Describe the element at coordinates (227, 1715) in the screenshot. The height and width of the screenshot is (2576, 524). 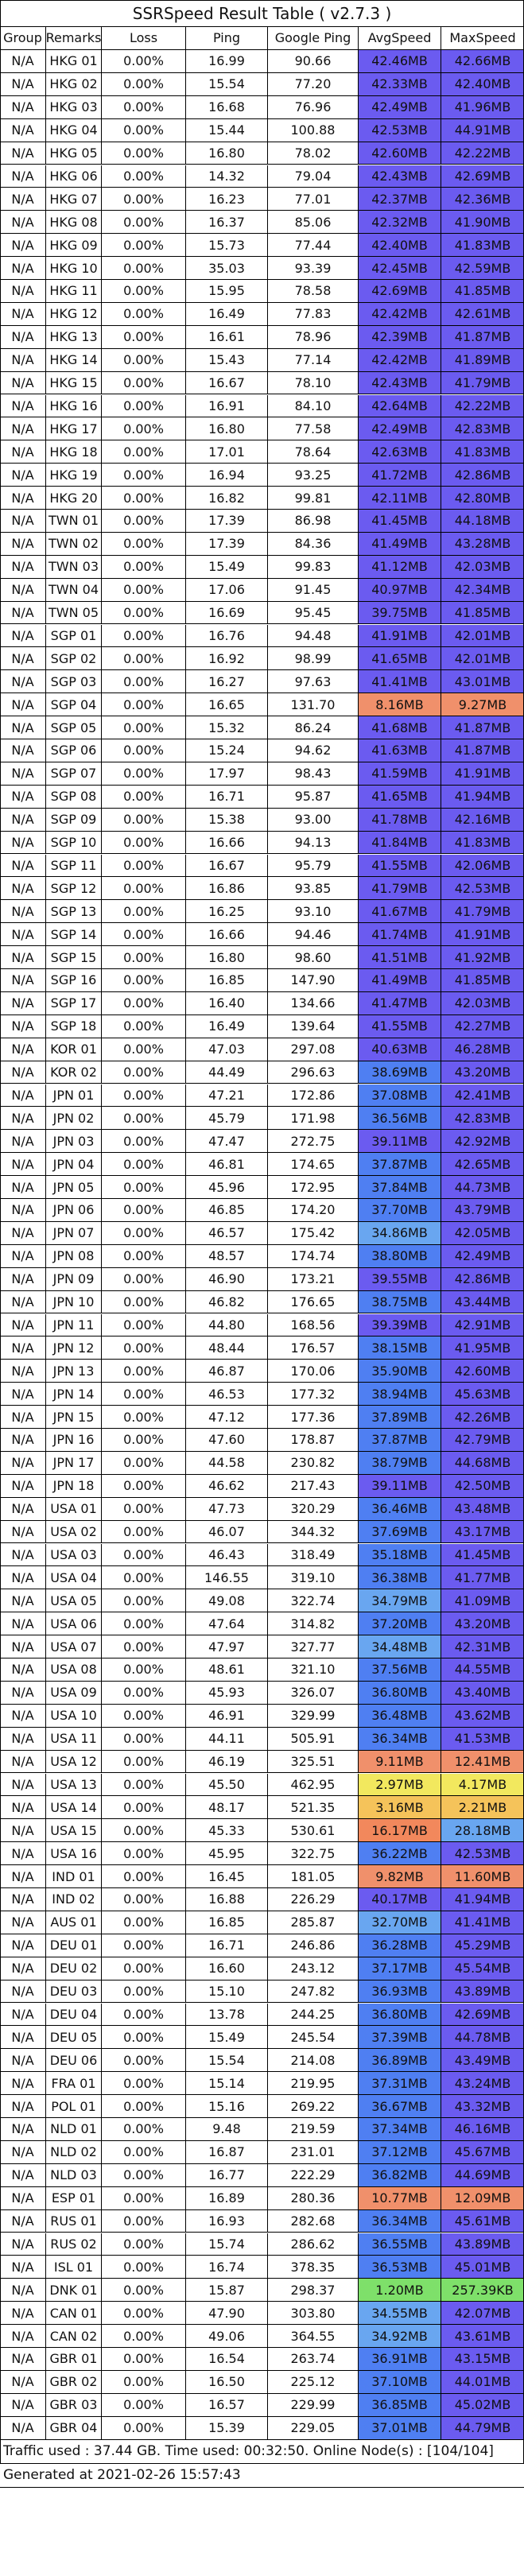
I see `cell-ping: 46.91` at that location.